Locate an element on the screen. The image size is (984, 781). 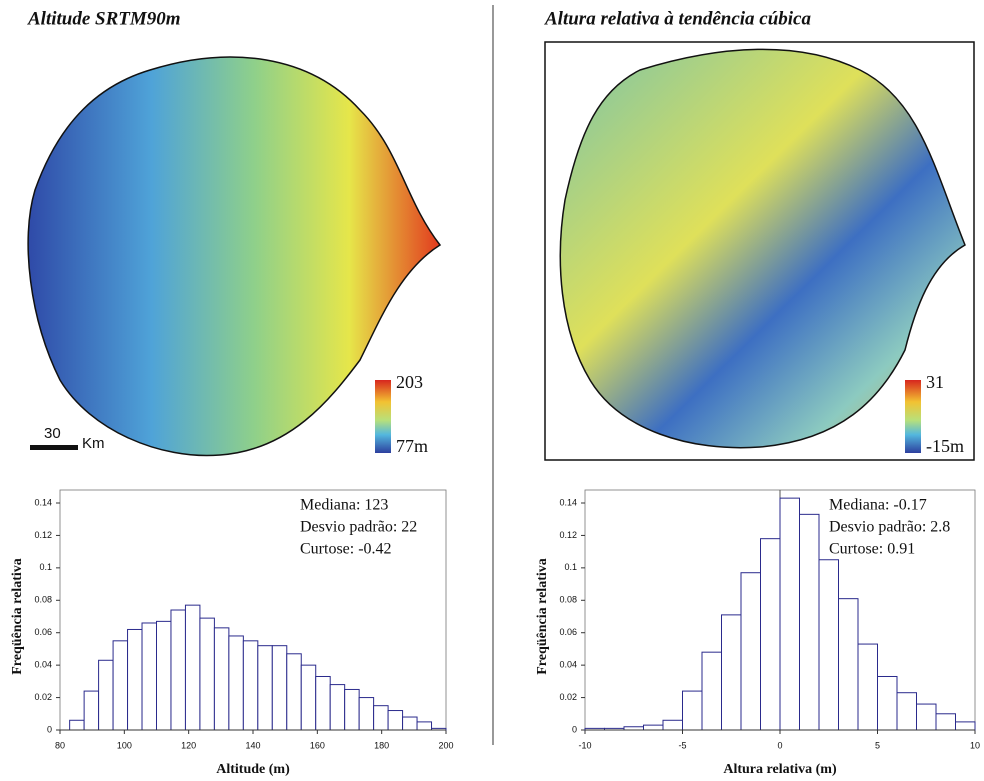
scale-unit: Km is located at coordinates (93, 443).